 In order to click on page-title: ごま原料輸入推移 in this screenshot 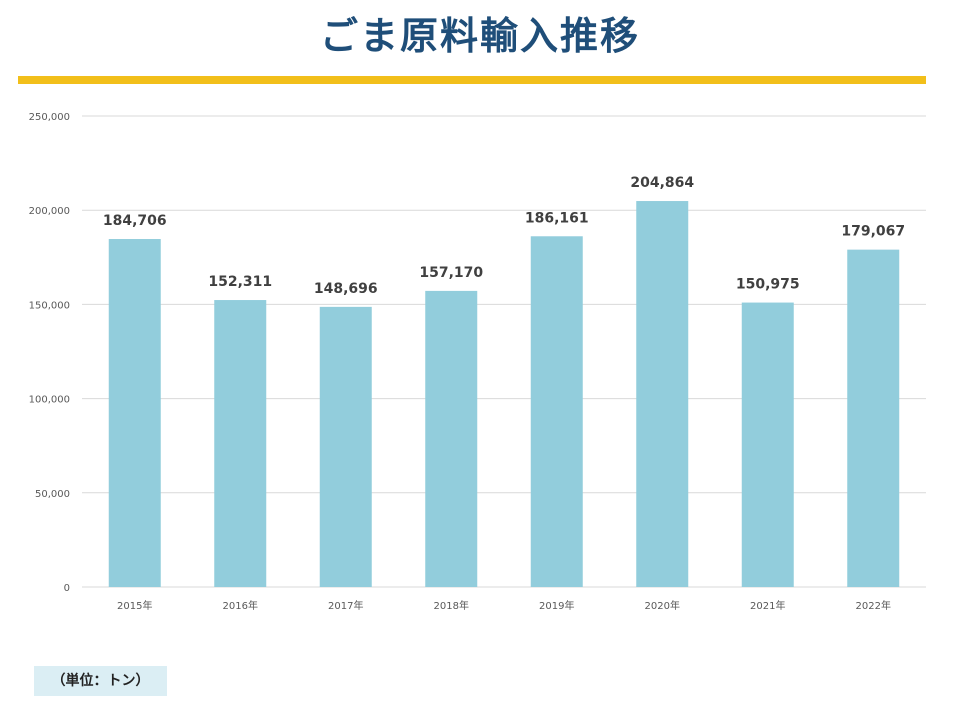, I will do `click(479, 36)`.